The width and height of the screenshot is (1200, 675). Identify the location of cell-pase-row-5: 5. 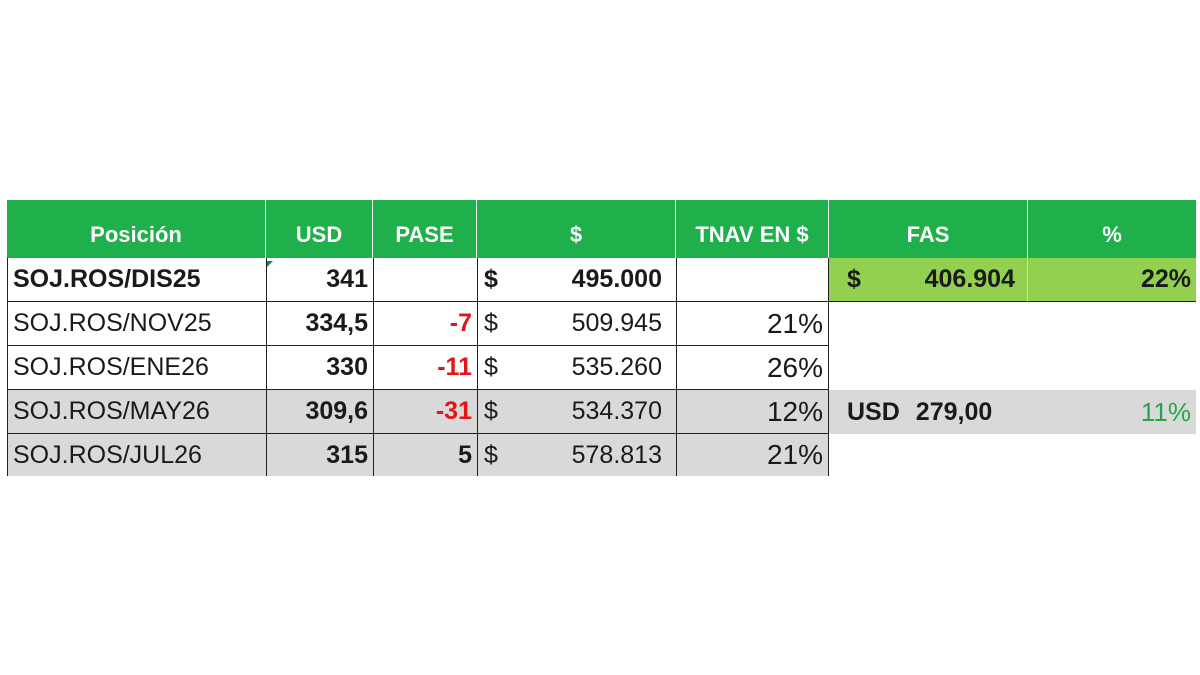
(425, 455).